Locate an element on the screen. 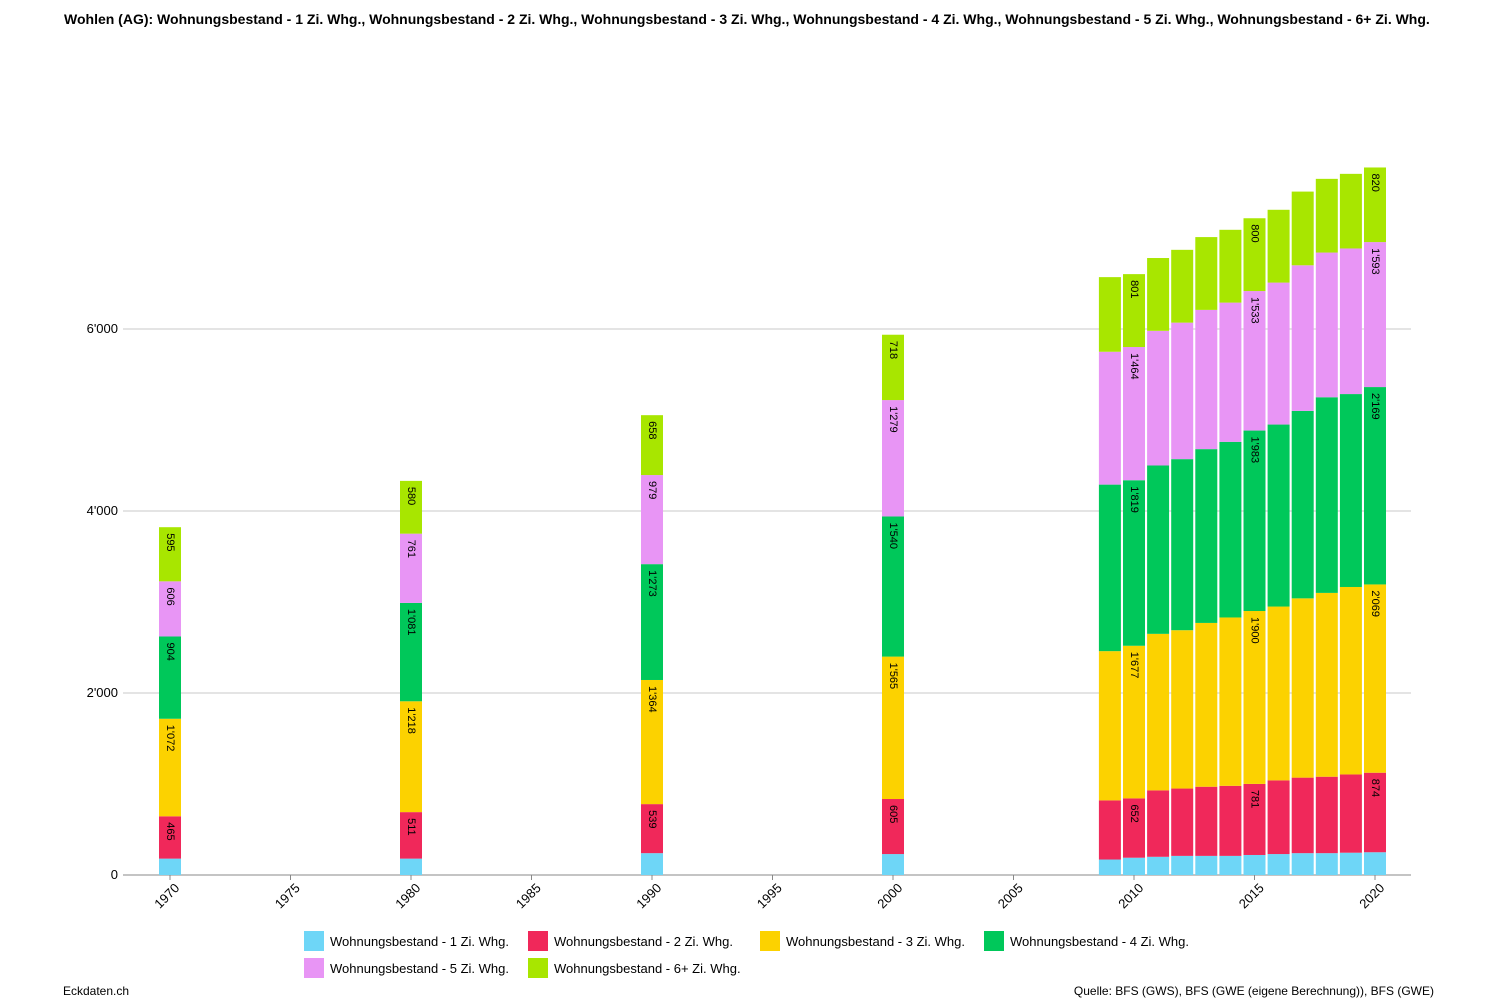 The height and width of the screenshot is (1000, 1500). data-label: 904 is located at coordinates (170, 651).